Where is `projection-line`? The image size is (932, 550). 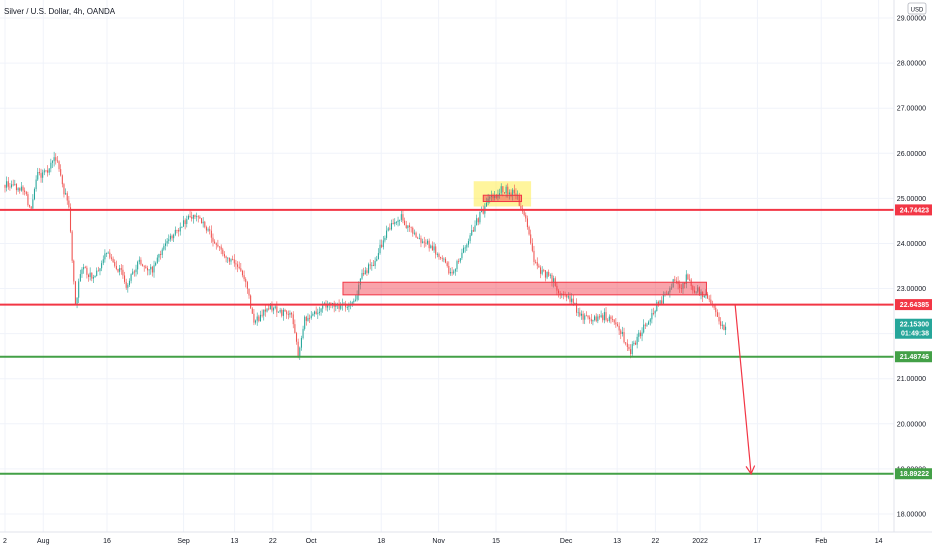 projection-line is located at coordinates (743, 389).